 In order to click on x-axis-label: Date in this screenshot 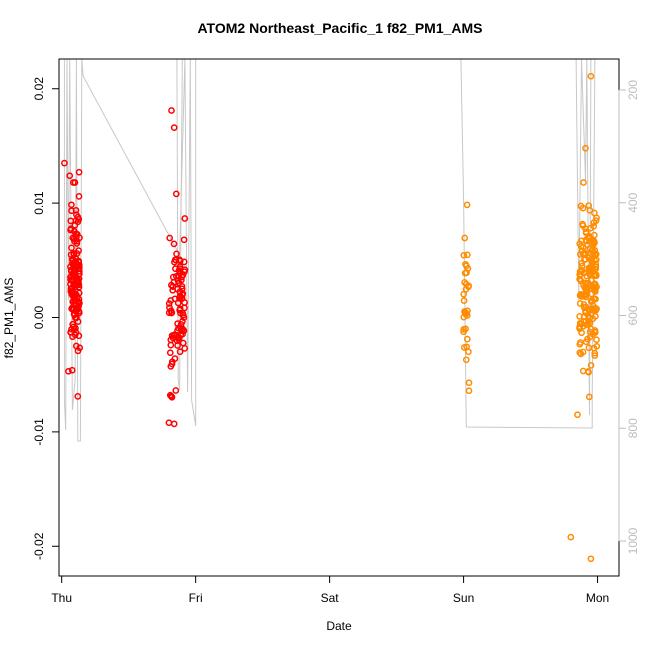, I will do `click(339, 626)`.